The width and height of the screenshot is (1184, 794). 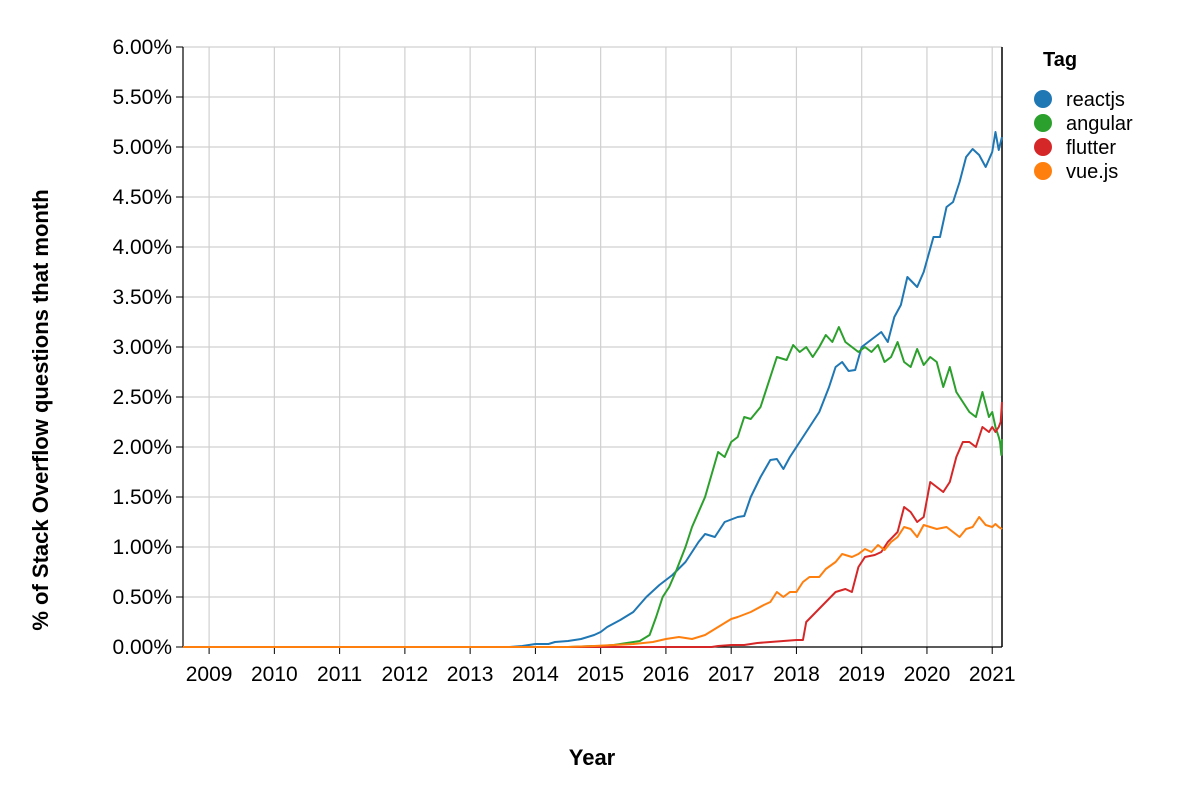 I want to click on x-axis-title: Year, so click(x=592, y=757).